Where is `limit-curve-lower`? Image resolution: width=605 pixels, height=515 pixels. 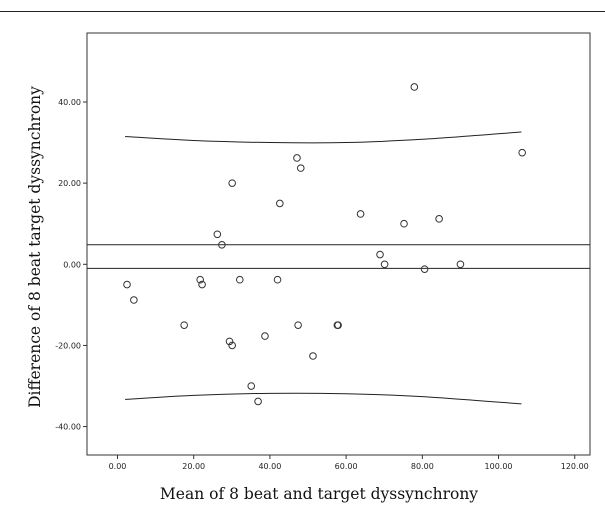
limit-curve-lower is located at coordinates (323, 398).